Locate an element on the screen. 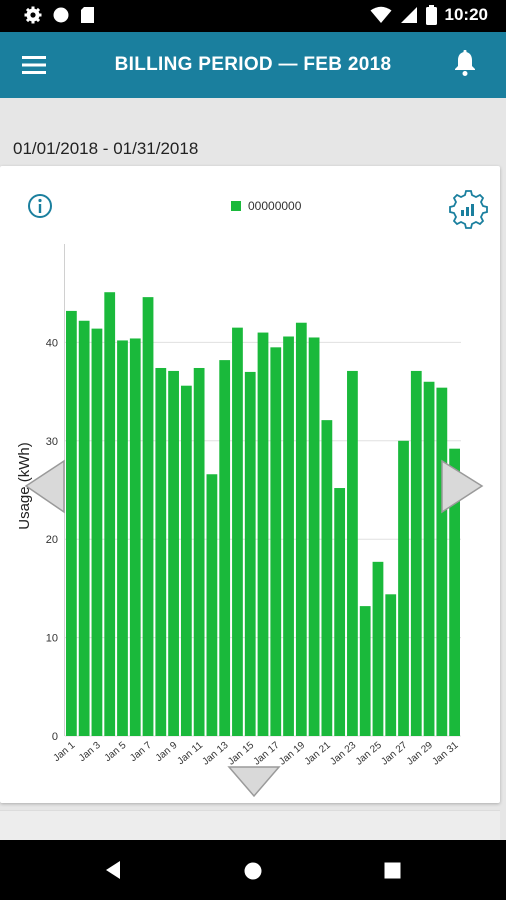  bell-icon is located at coordinates (465, 63).